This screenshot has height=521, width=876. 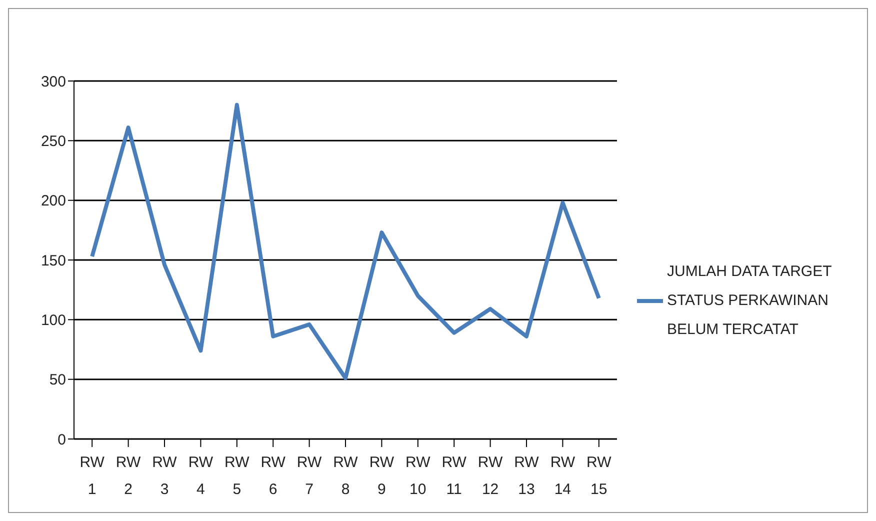 I want to click on y-tick-label: 0, so click(x=62, y=439).